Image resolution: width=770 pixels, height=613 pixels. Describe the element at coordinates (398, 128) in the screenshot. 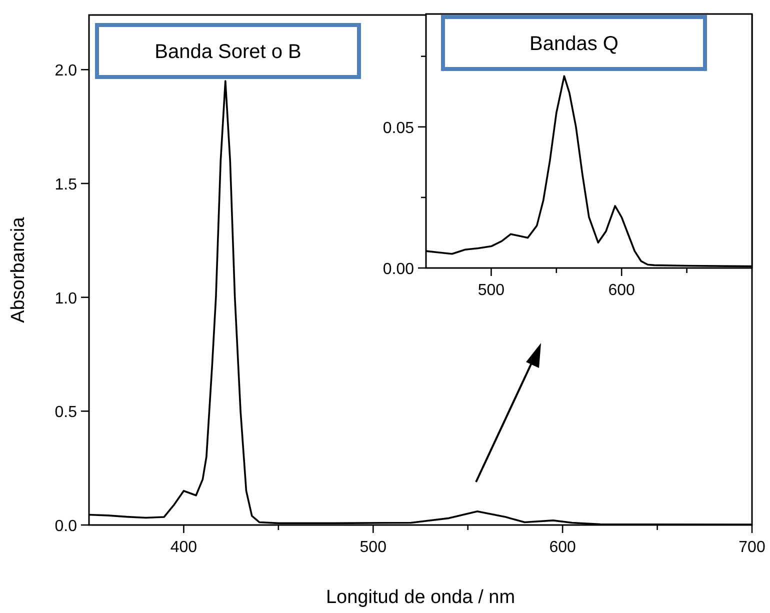

I see `y-tick-label: 0.05` at that location.